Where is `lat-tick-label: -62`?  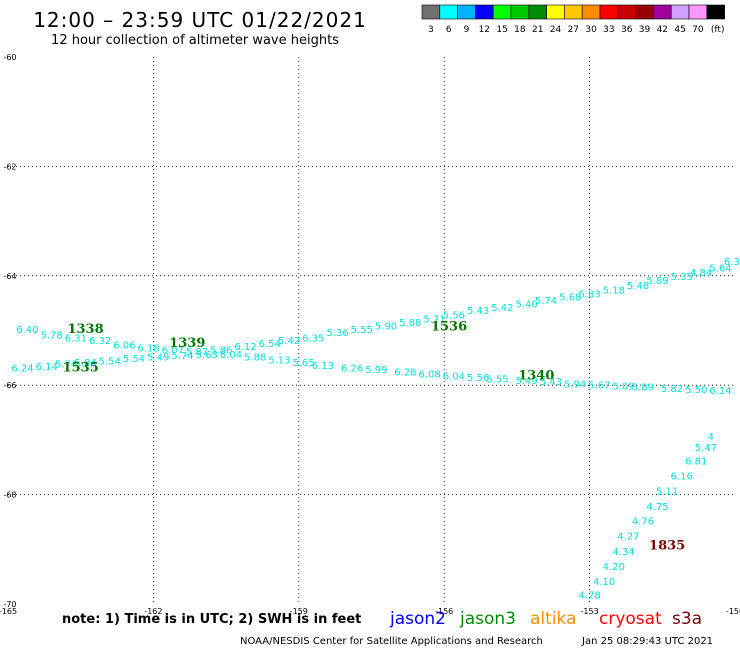 lat-tick-label: -62 is located at coordinates (9, 166).